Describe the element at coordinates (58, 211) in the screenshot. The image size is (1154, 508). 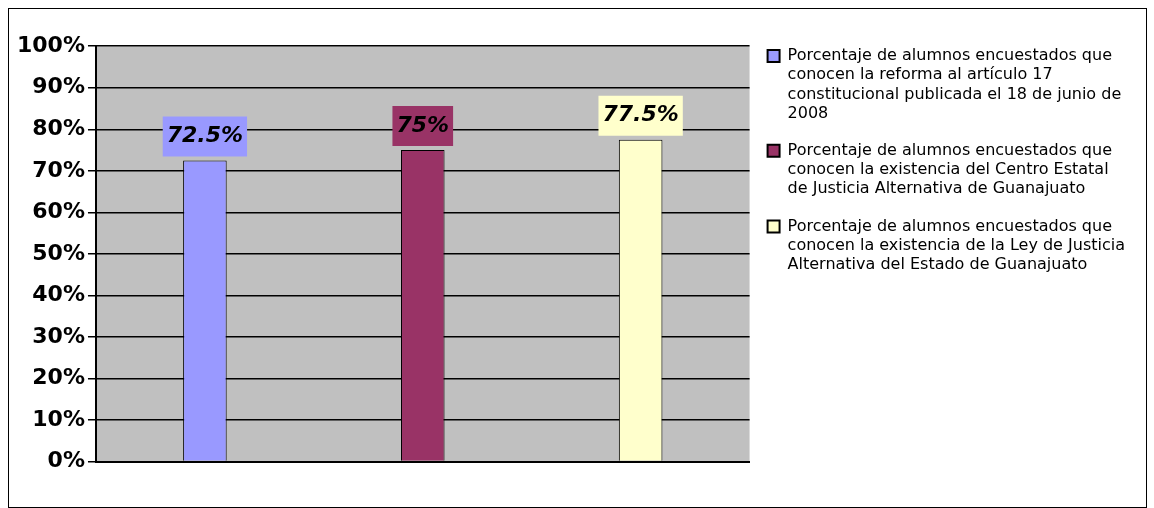
I see `y-tick-label: 60%` at that location.